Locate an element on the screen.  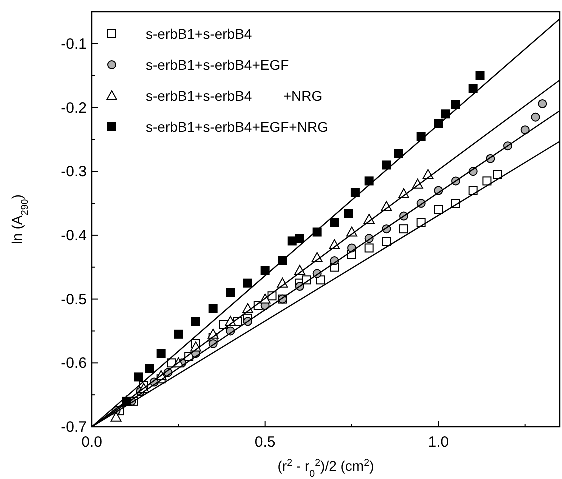
legend-label: s-erbB1+s-erbB4+EGF+NRG is located at coordinates (237, 127).